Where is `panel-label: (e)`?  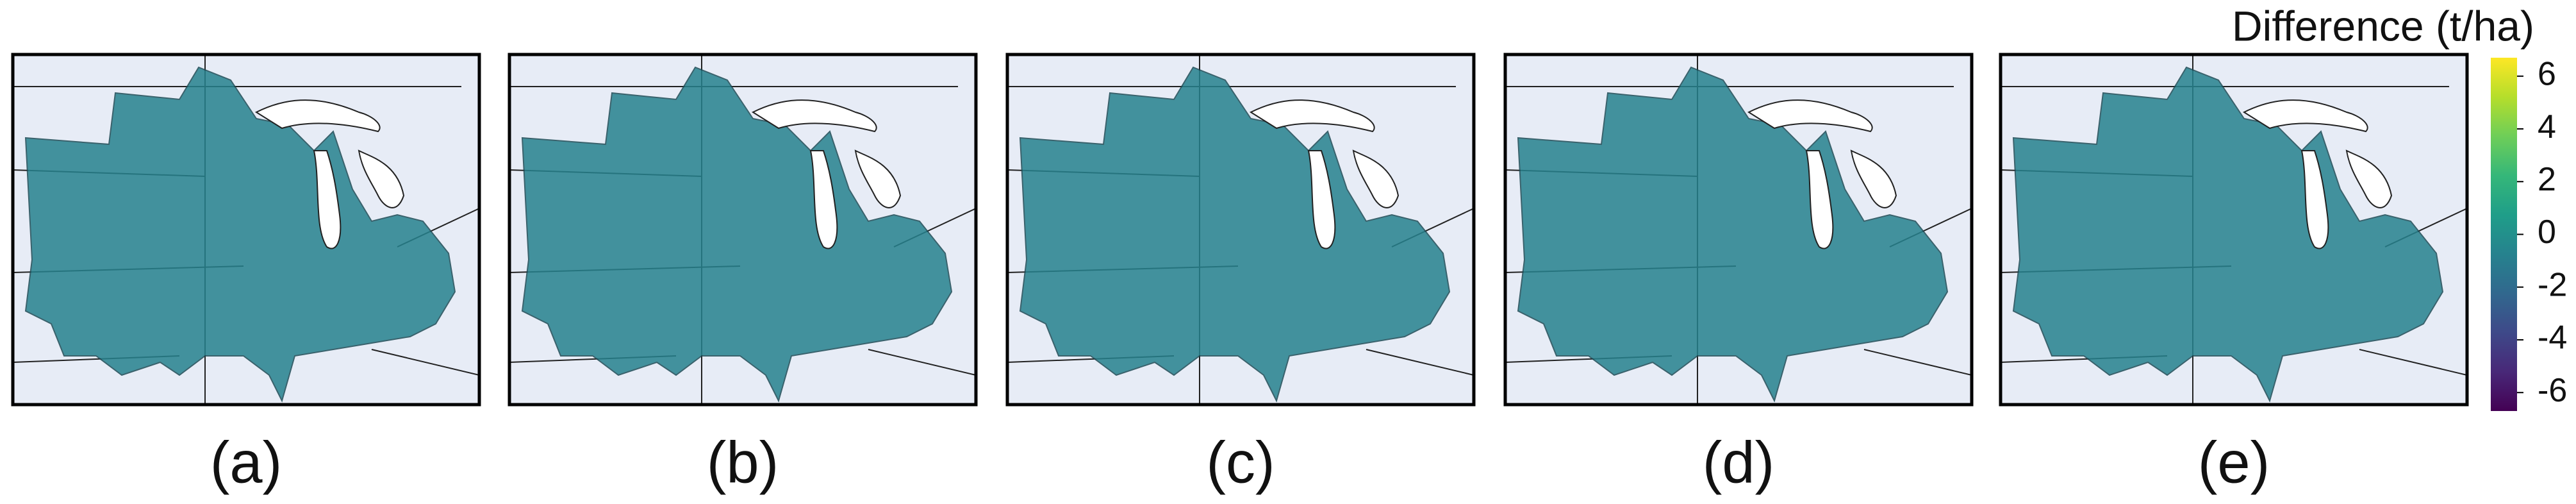
panel-label: (e) is located at coordinates (2234, 462).